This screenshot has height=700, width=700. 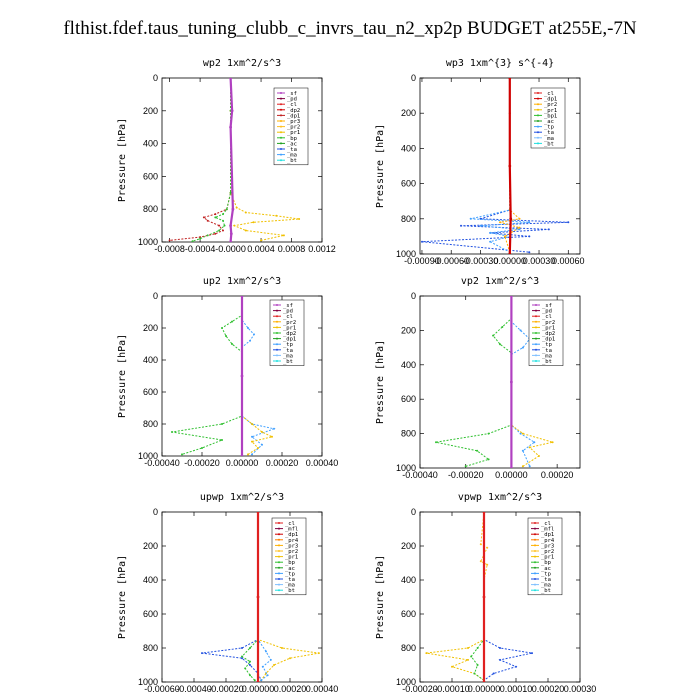 I want to click on legend-label: _pr2, so click(x=289, y=323).